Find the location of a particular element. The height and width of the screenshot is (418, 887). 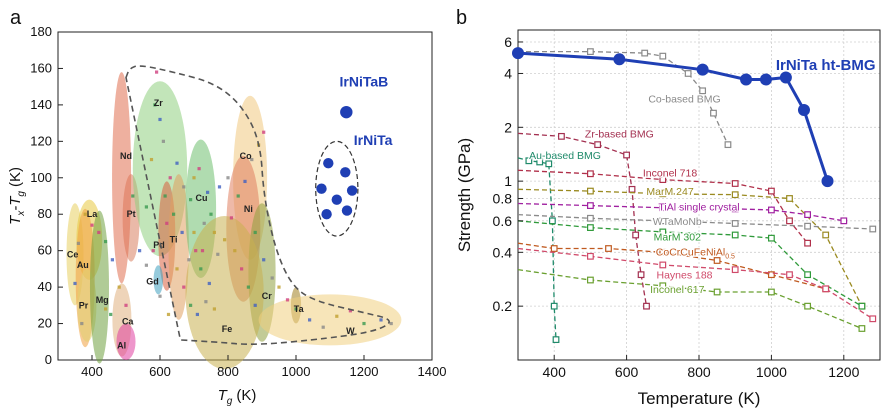

x-tick-label-b: 400 is located at coordinates (555, 372).